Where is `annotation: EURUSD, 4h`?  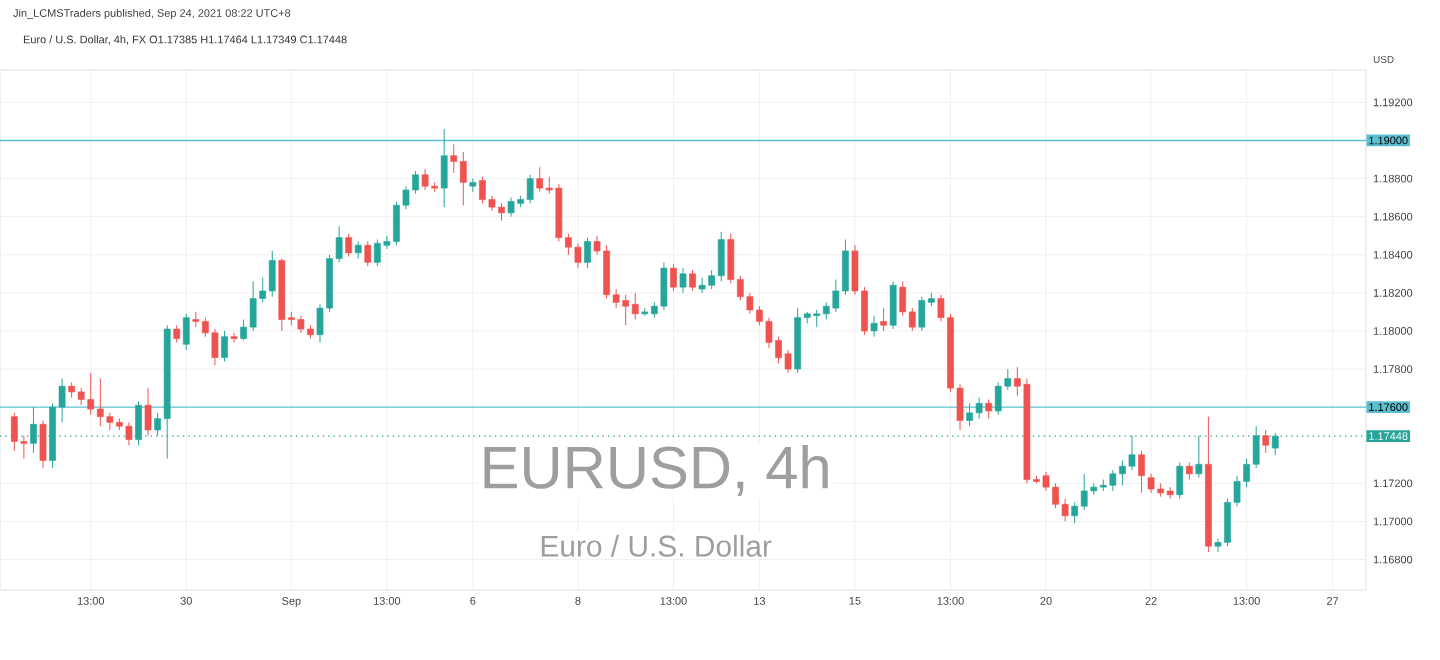 annotation: EURUSD, 4h is located at coordinates (656, 470).